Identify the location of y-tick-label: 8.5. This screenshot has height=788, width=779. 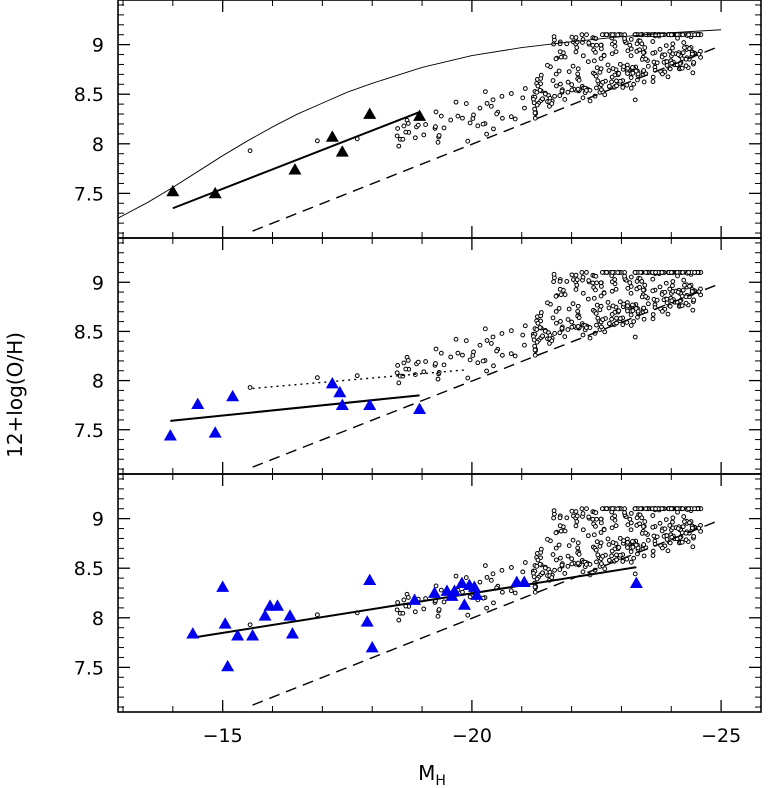
(89, 332).